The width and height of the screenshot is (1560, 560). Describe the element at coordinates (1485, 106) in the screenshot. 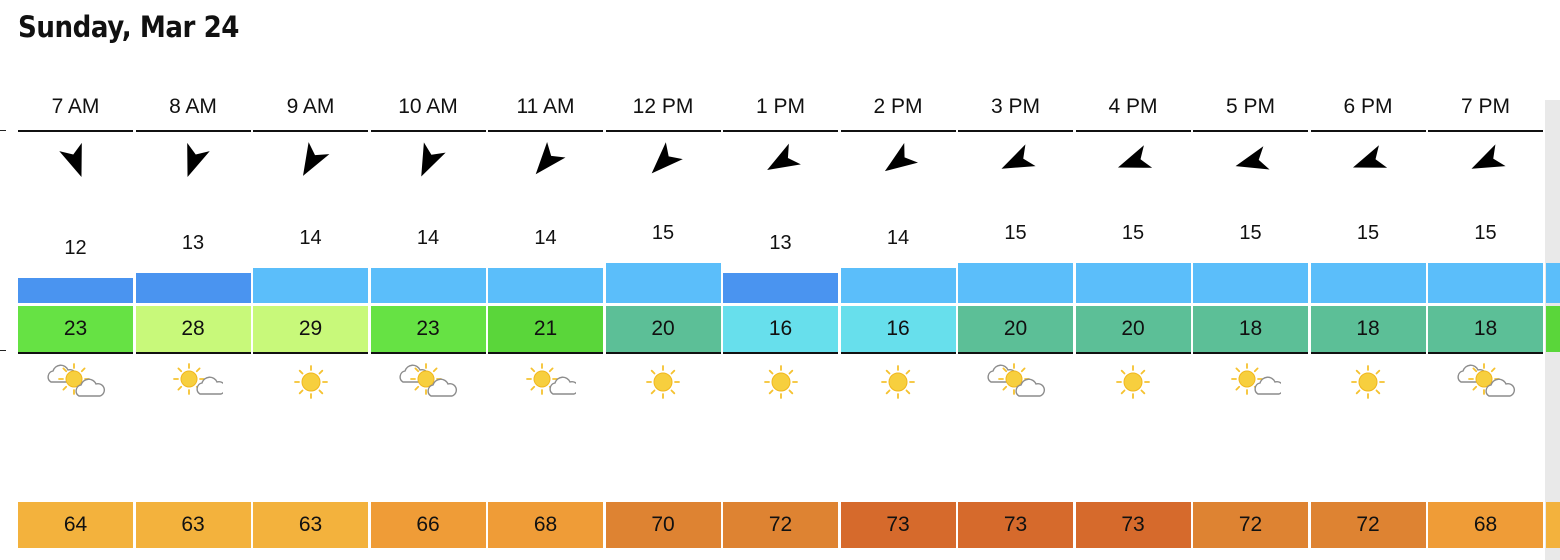

I see `hour-label: 7 PM` at that location.